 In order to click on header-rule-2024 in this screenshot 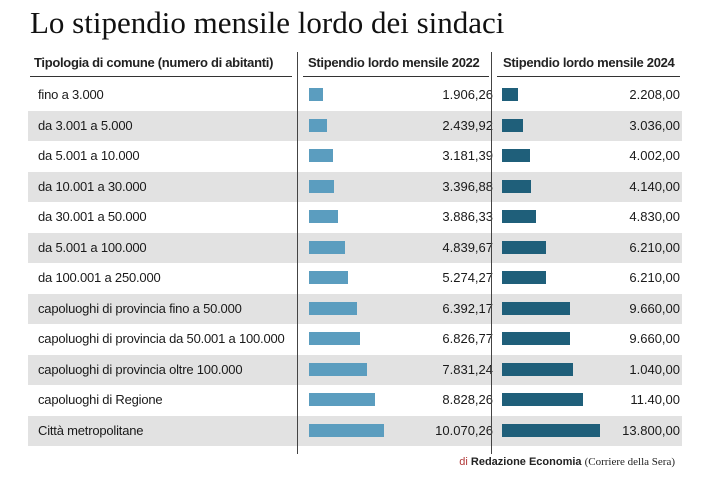, I will do `click(588, 76)`.